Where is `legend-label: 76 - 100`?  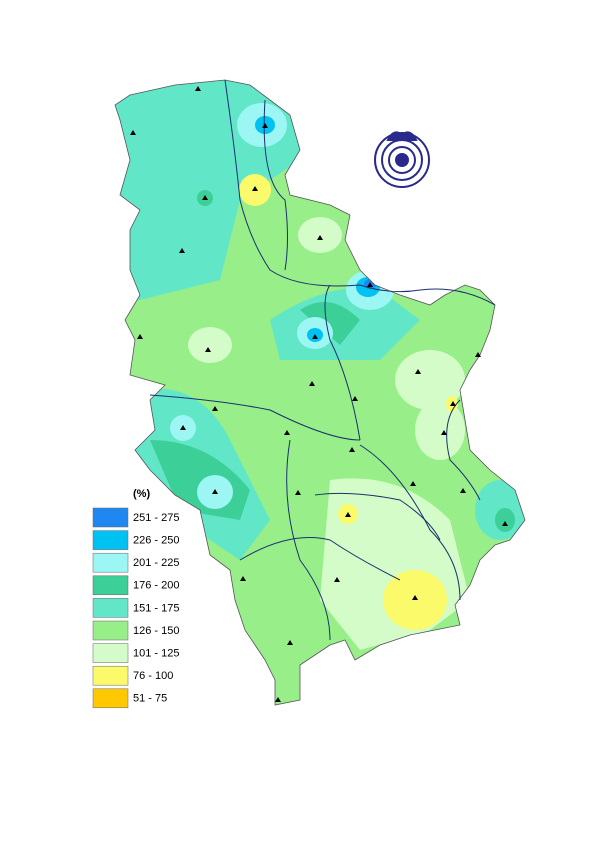
legend-label: 76 - 100 is located at coordinates (153, 676).